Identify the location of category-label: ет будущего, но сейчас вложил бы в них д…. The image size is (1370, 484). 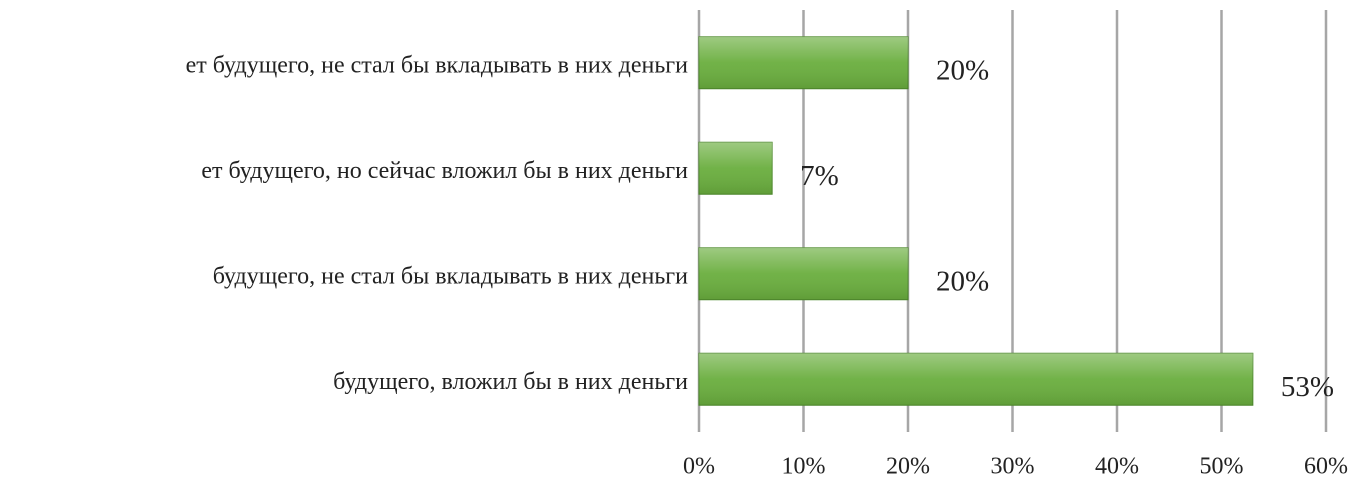
(444, 171).